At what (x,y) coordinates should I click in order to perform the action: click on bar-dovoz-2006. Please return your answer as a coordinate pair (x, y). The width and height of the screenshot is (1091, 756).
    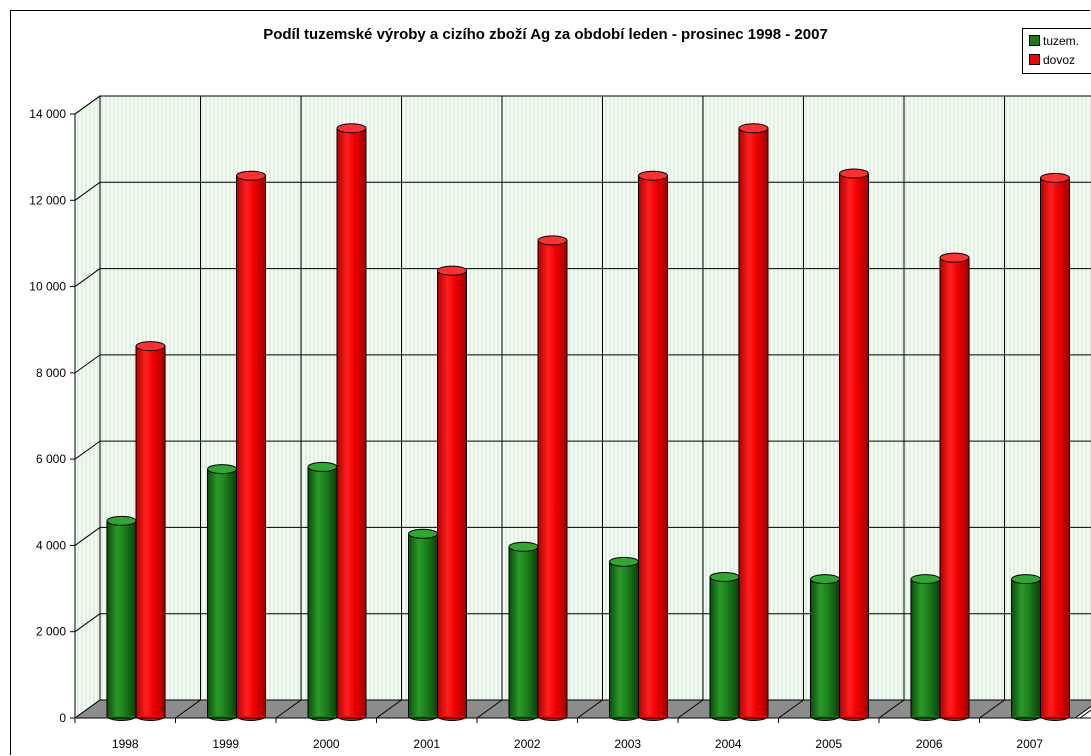
    Looking at the image, I should click on (954, 486).